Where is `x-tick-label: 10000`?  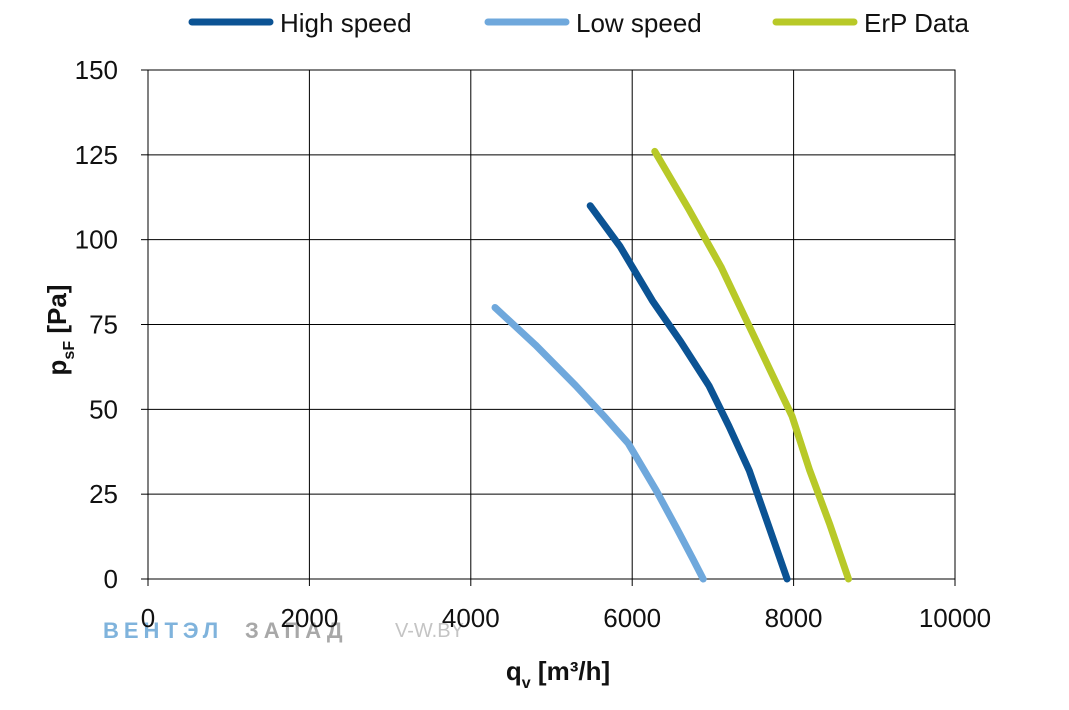 x-tick-label: 10000 is located at coordinates (955, 618).